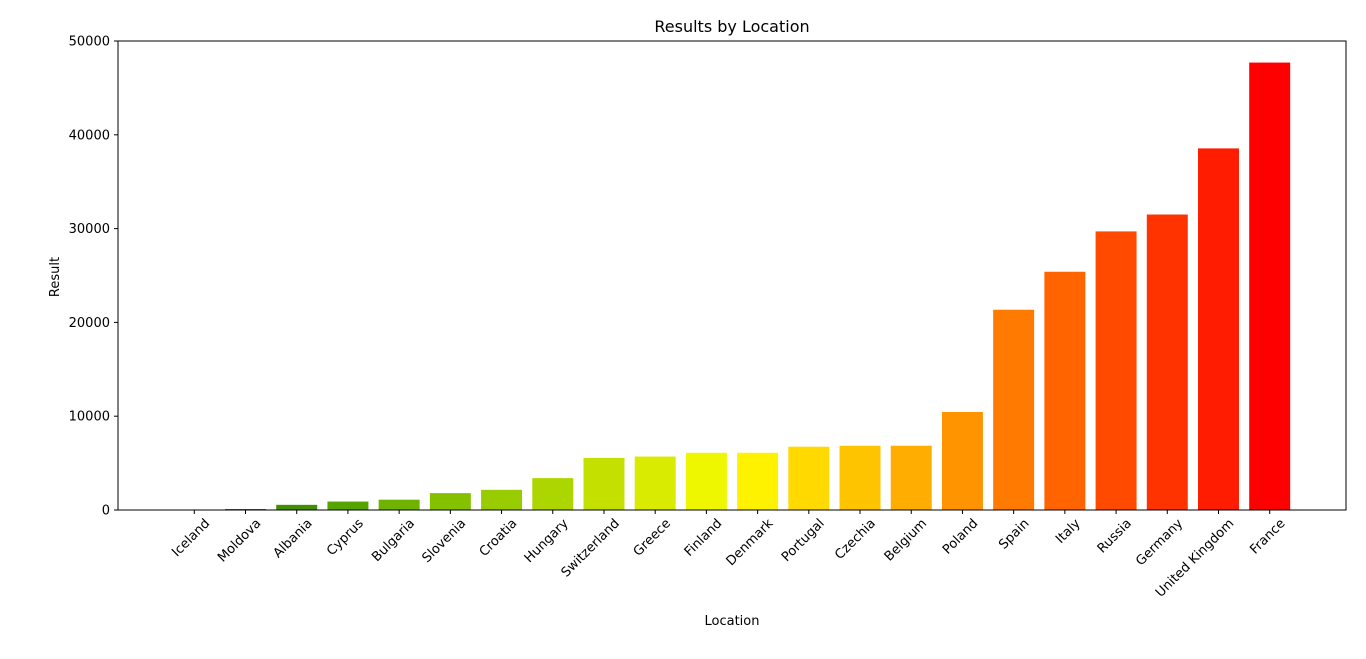  I want to click on bar-denmark, so click(757, 481).